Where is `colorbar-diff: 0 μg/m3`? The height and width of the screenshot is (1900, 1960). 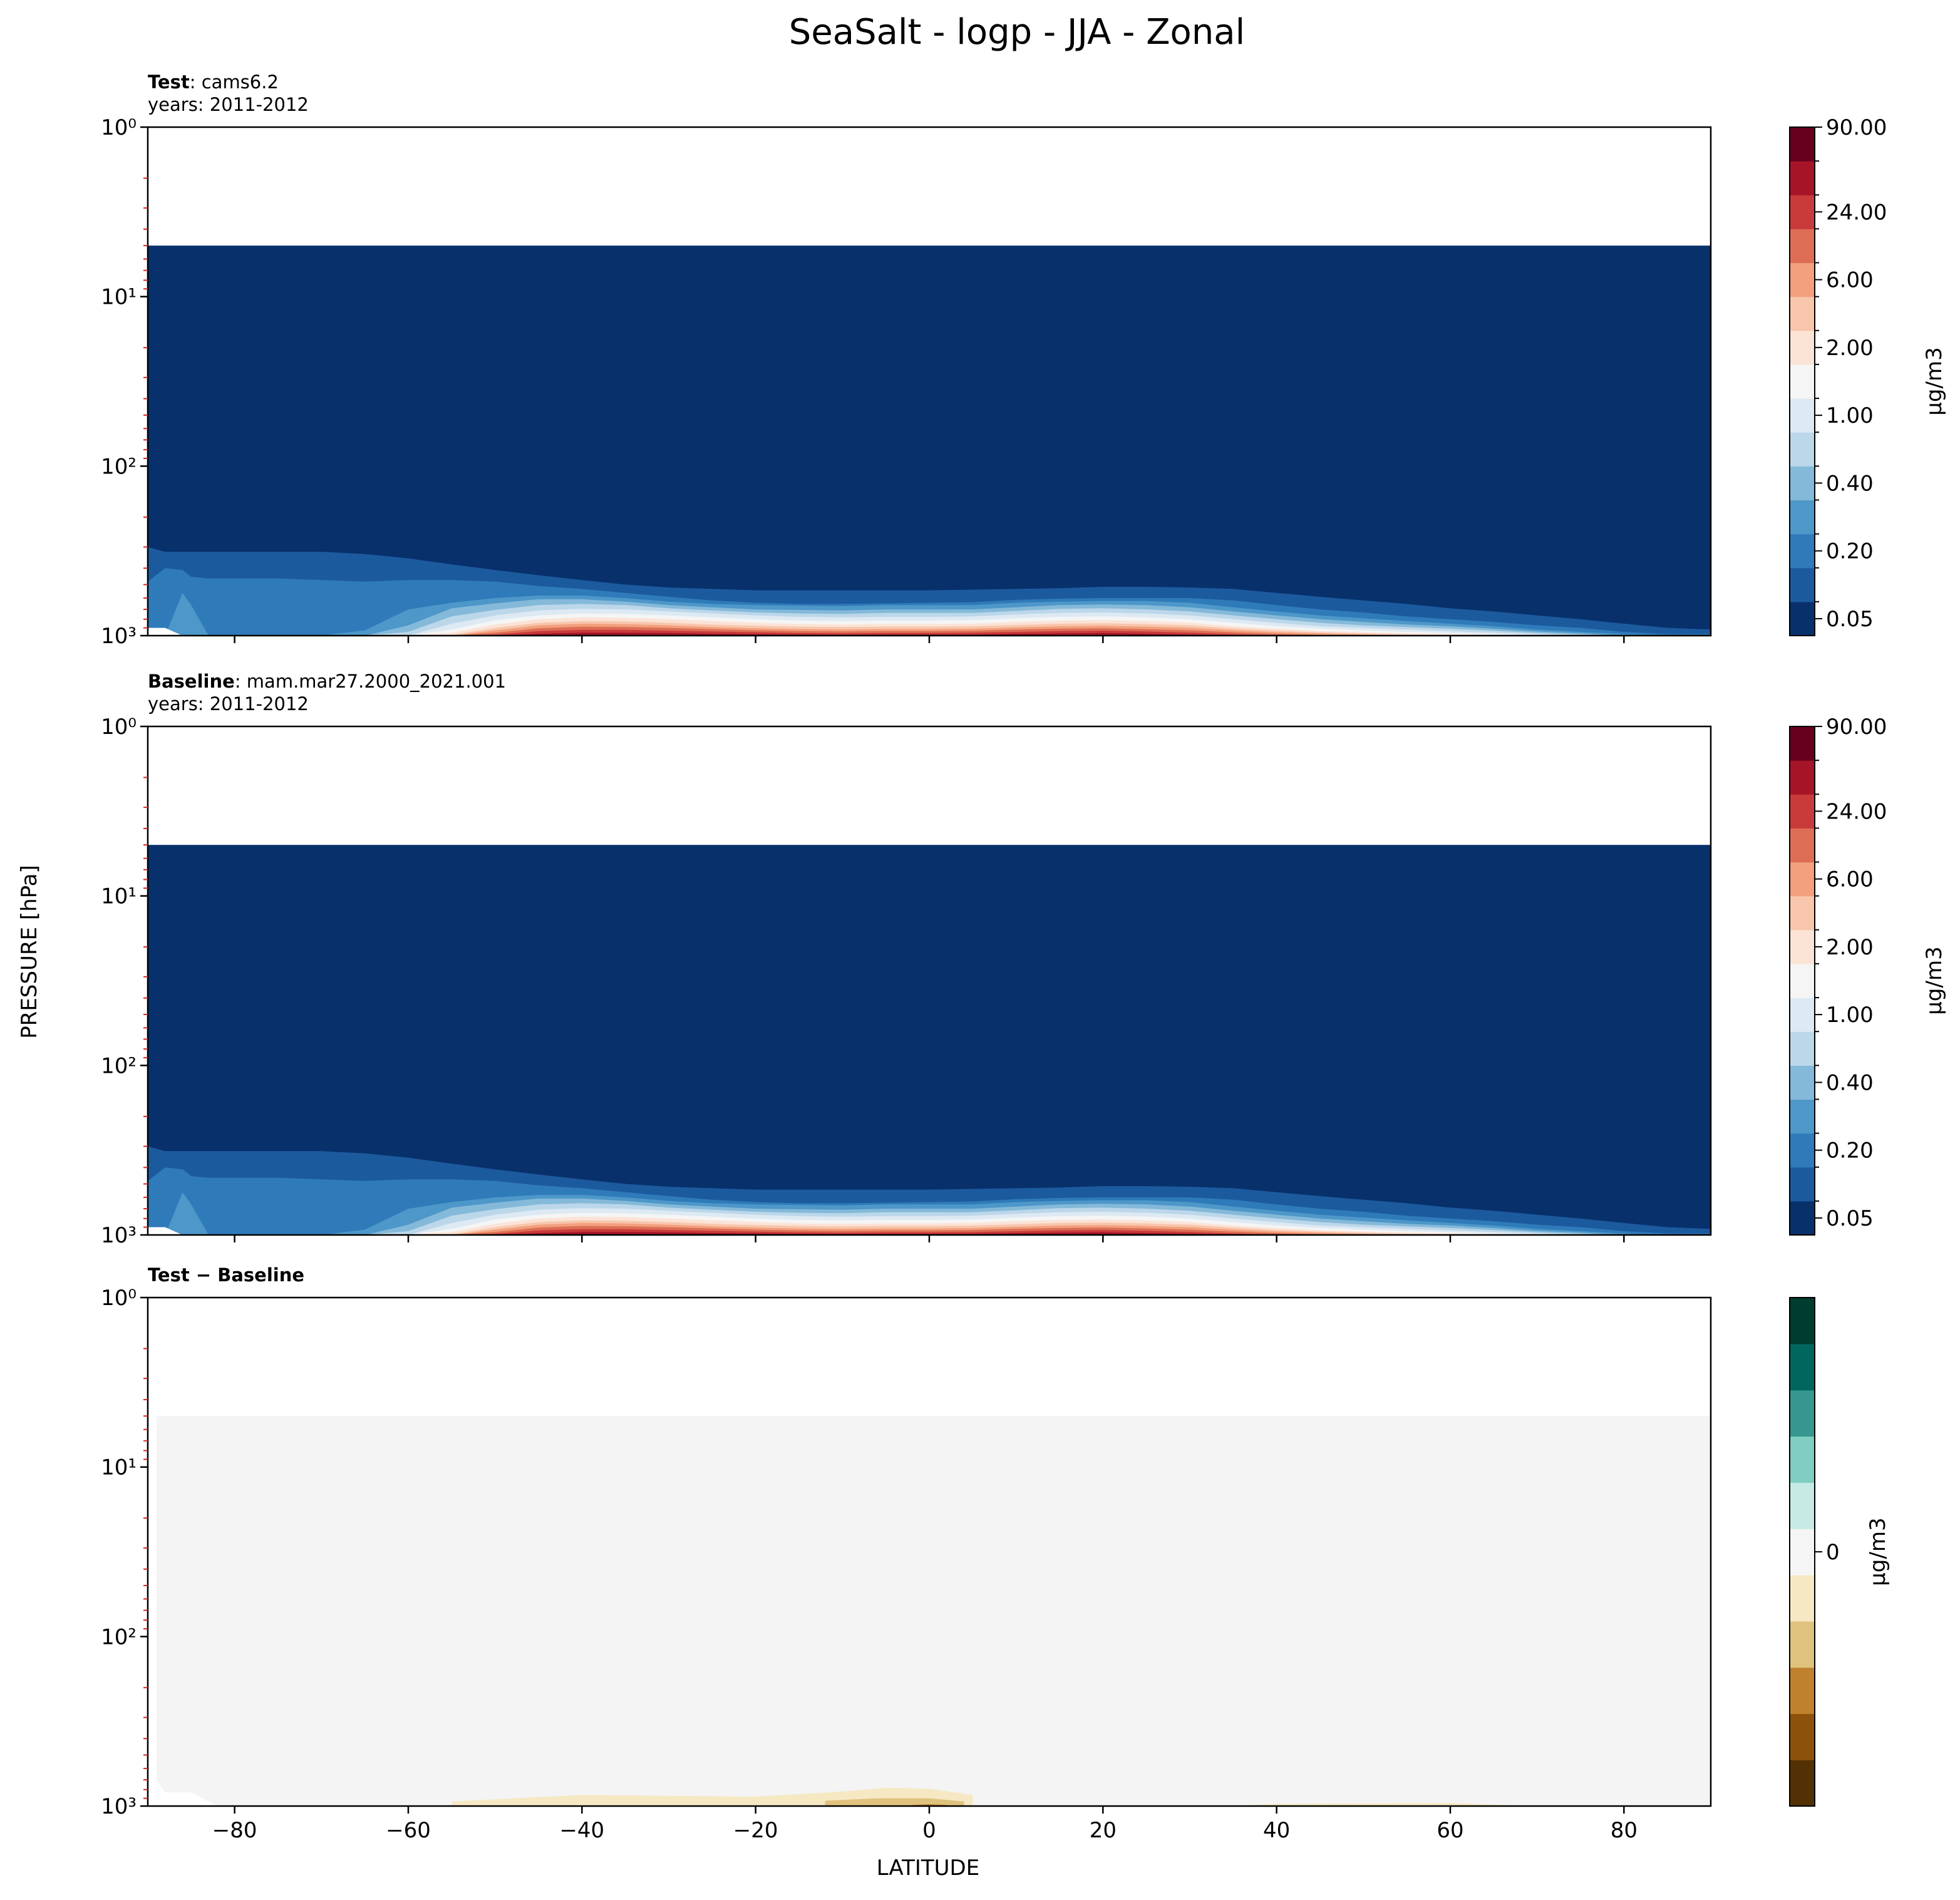 colorbar-diff: 0 μg/m3 is located at coordinates (1839, 1552).